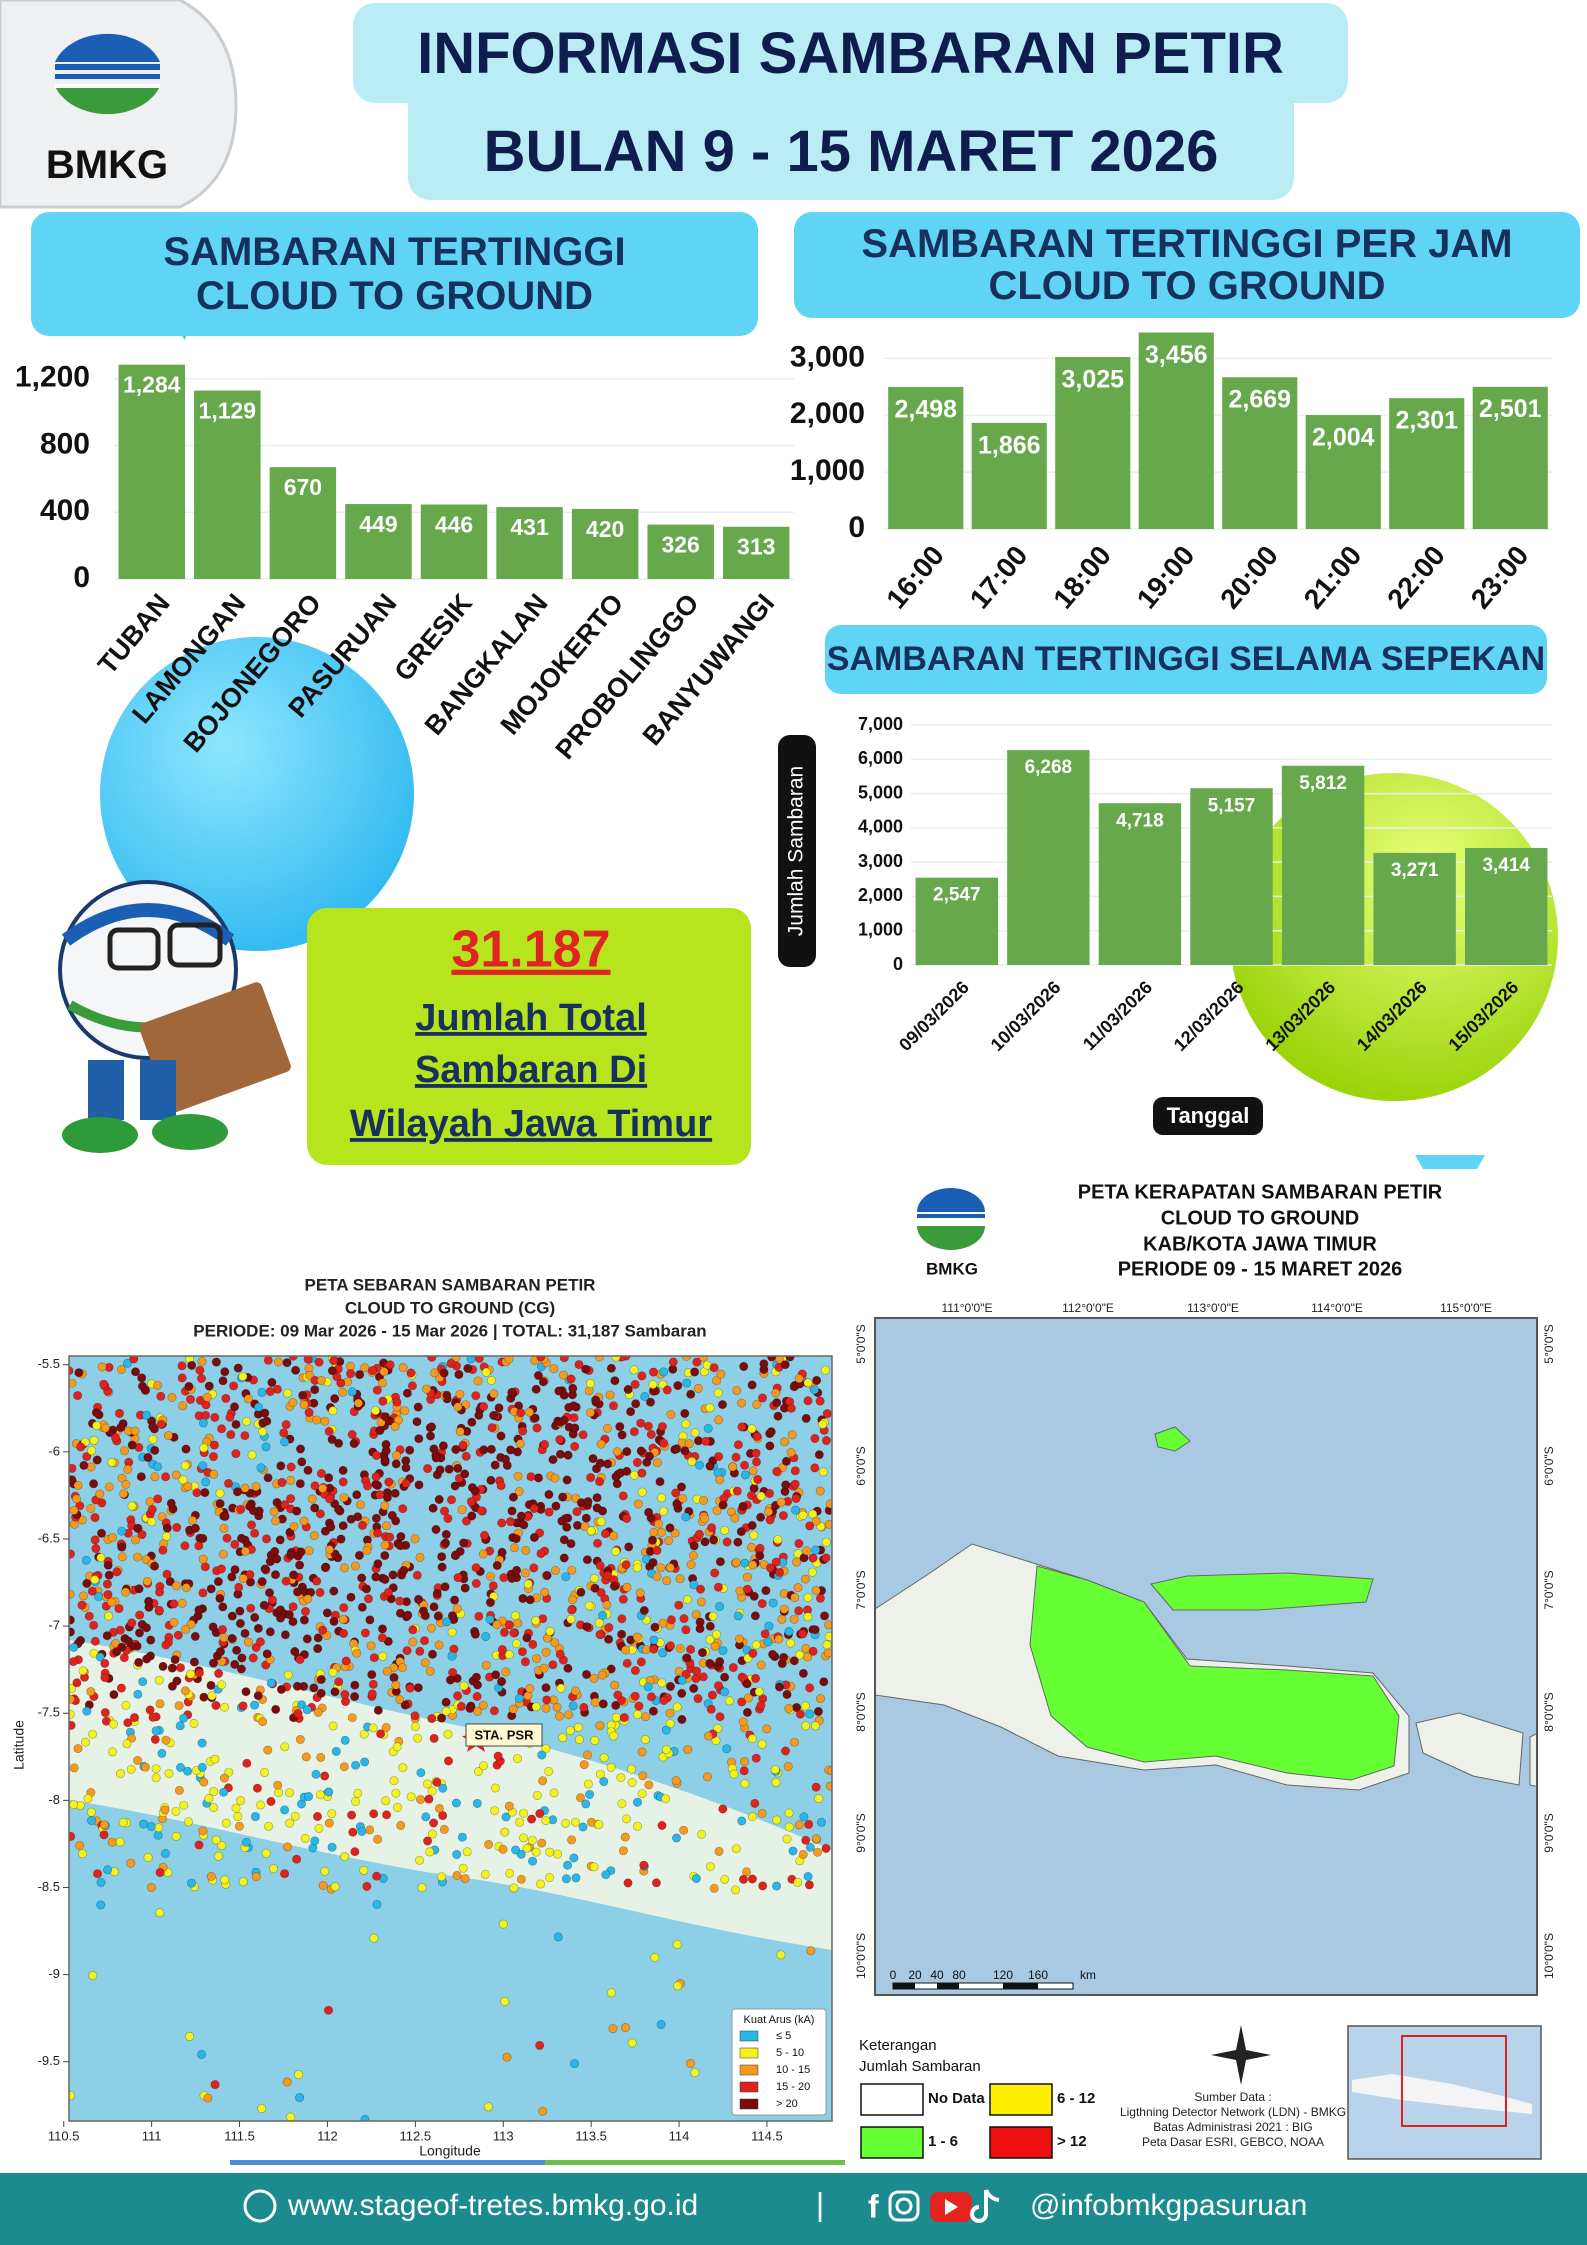 The image size is (1587, 2245). Describe the element at coordinates (1168, 2205) in the screenshot. I see `footer-handle: @infobmkgpasuruan` at that location.